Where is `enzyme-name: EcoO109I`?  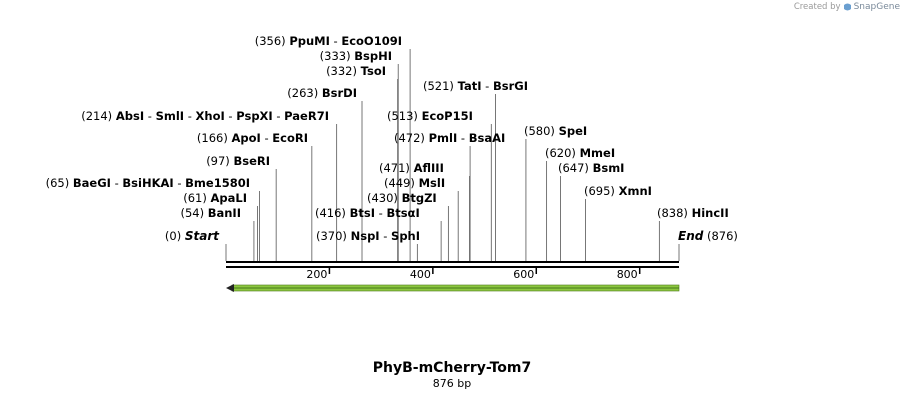
enzyme-name: EcoO109I is located at coordinates (371, 41).